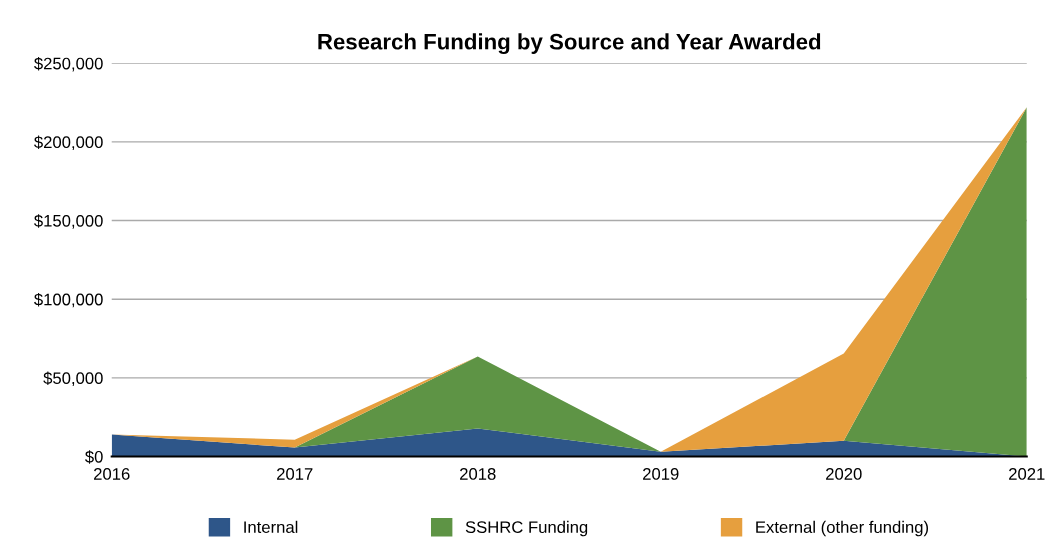 Image resolution: width=1064 pixels, height=550 pixels. I want to click on x-tick-label: 2019, so click(661, 474).